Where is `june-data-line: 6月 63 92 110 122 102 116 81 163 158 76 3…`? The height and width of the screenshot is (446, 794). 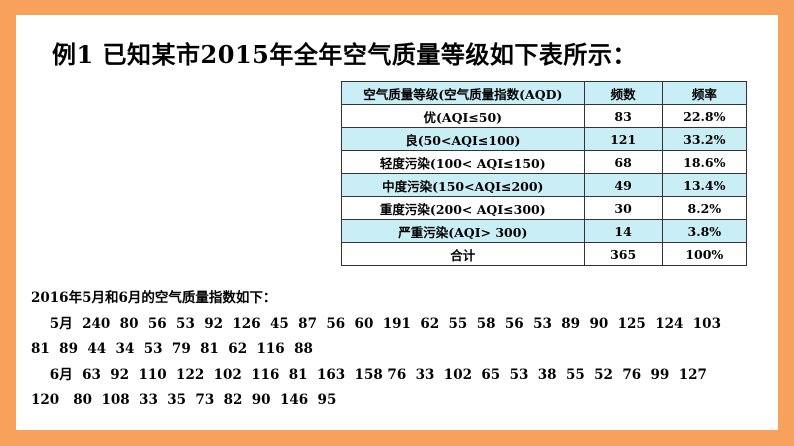
june-data-line: 6月 63 92 110 122 102 116 81 163 158 76 3… is located at coordinates (369, 374).